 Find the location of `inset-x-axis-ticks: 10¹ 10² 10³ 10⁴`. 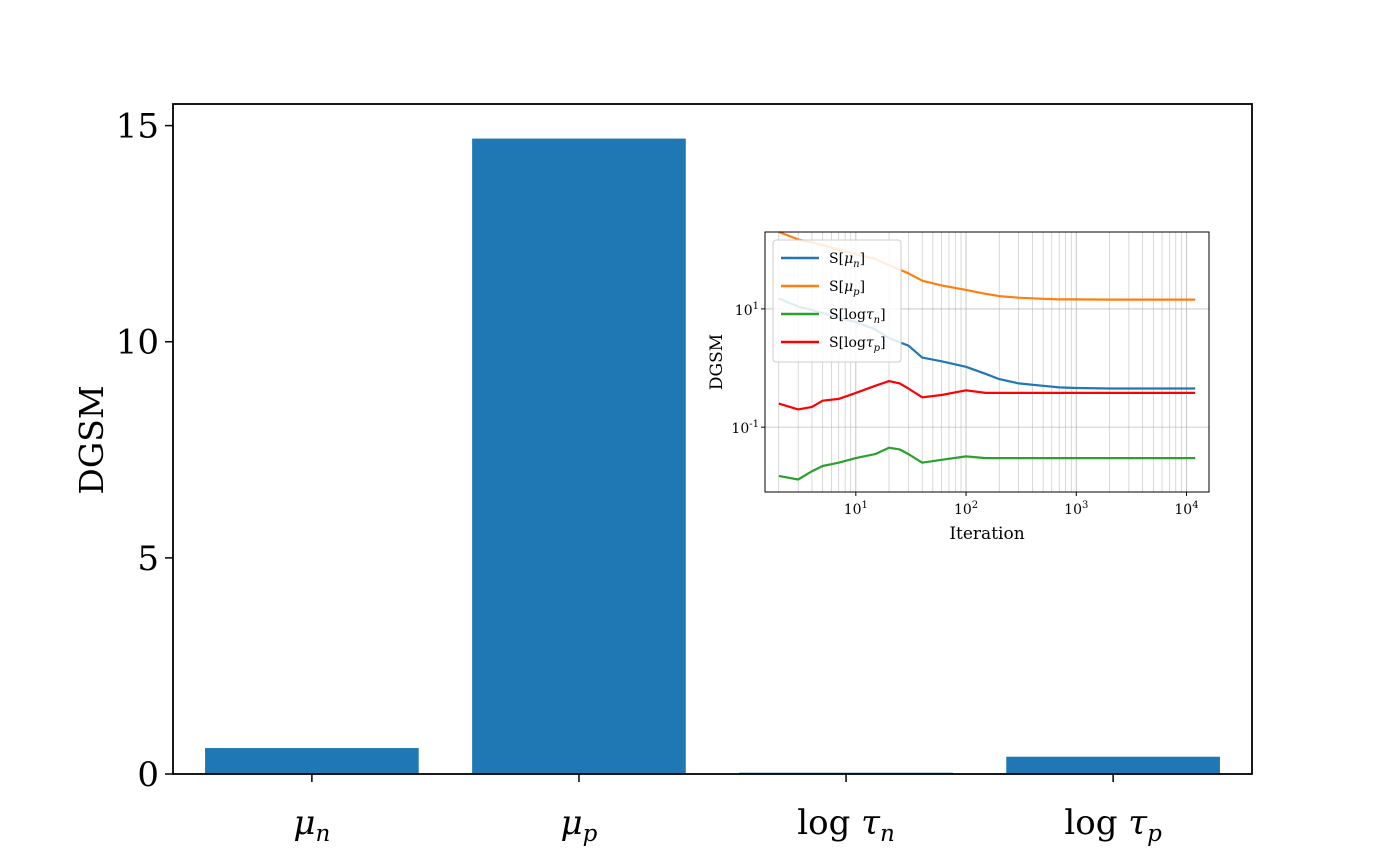

inset-x-axis-ticks: 10¹ 10² 10³ 10⁴ is located at coordinates (1021, 505).